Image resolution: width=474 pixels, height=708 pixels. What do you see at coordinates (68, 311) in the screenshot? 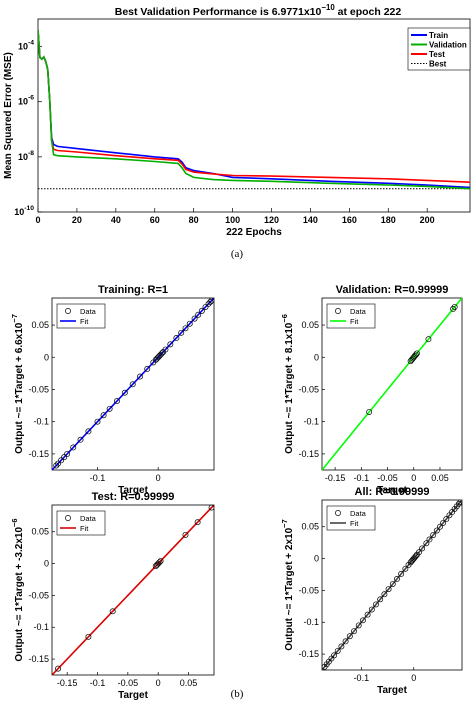
I see `legend-data-marker` at bounding box center [68, 311].